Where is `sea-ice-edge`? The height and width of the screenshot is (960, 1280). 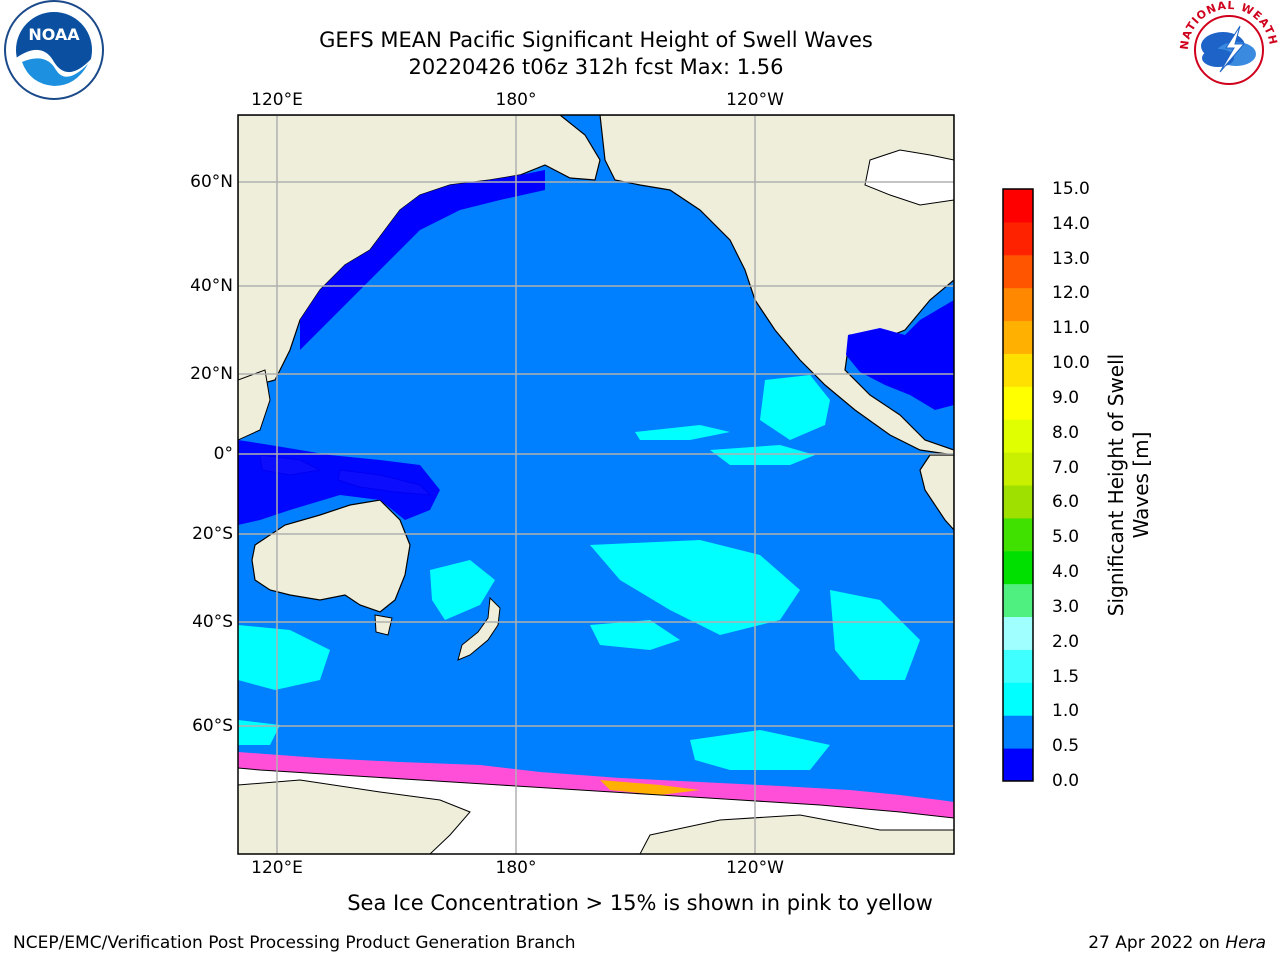
sea-ice-edge is located at coordinates (650, 787).